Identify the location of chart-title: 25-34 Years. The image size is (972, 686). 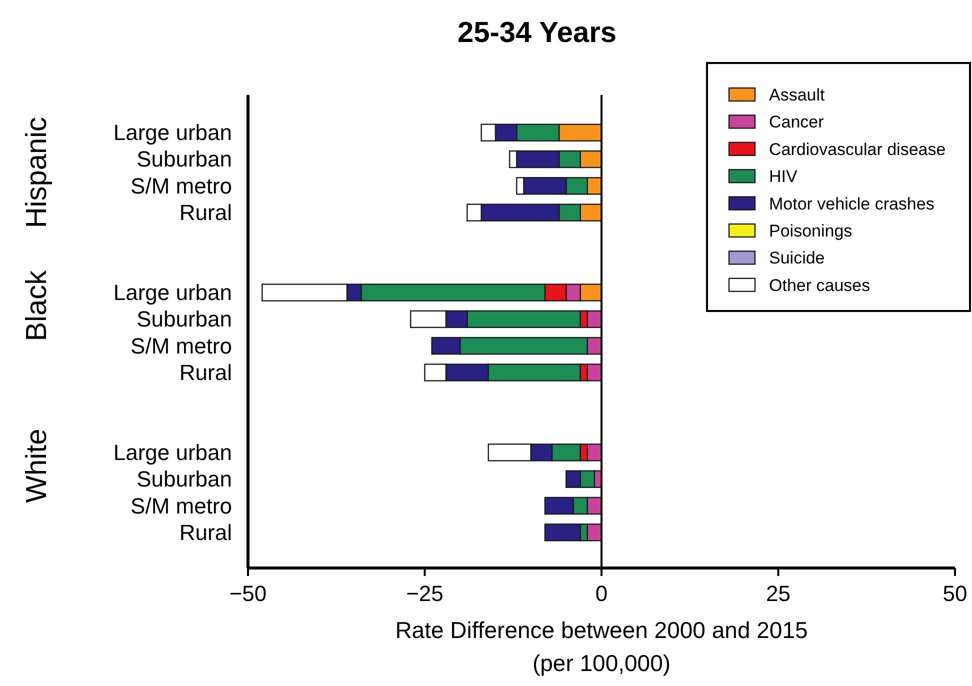
(537, 33).